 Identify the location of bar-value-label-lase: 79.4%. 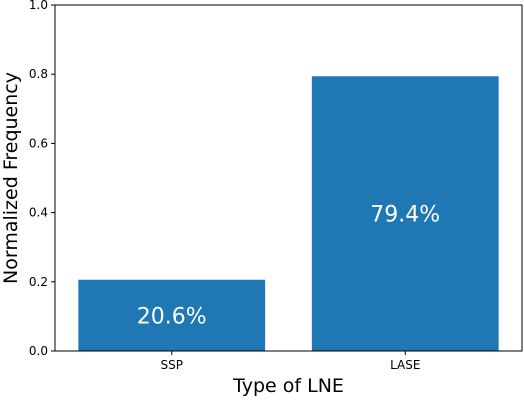
(405, 215).